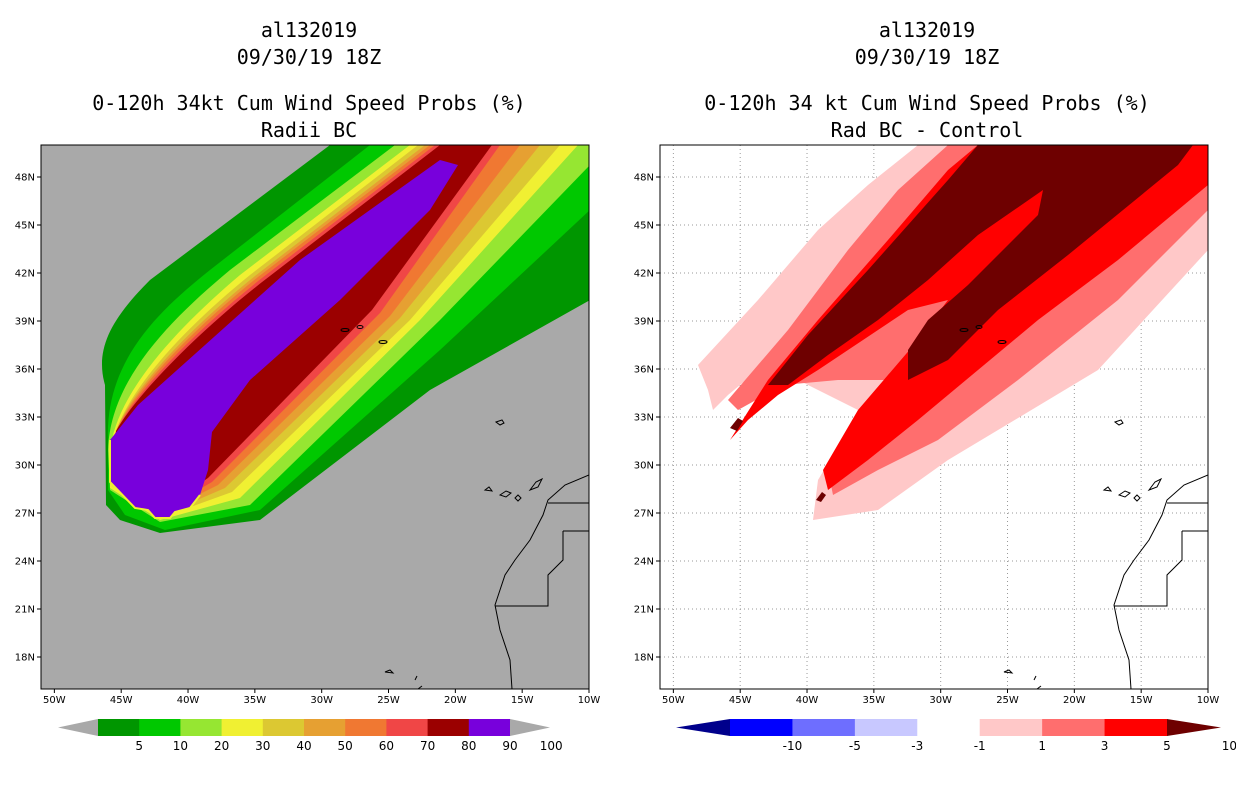  What do you see at coordinates (927, 130) in the screenshot?
I see `subtitle: Rad BC - Control` at bounding box center [927, 130].